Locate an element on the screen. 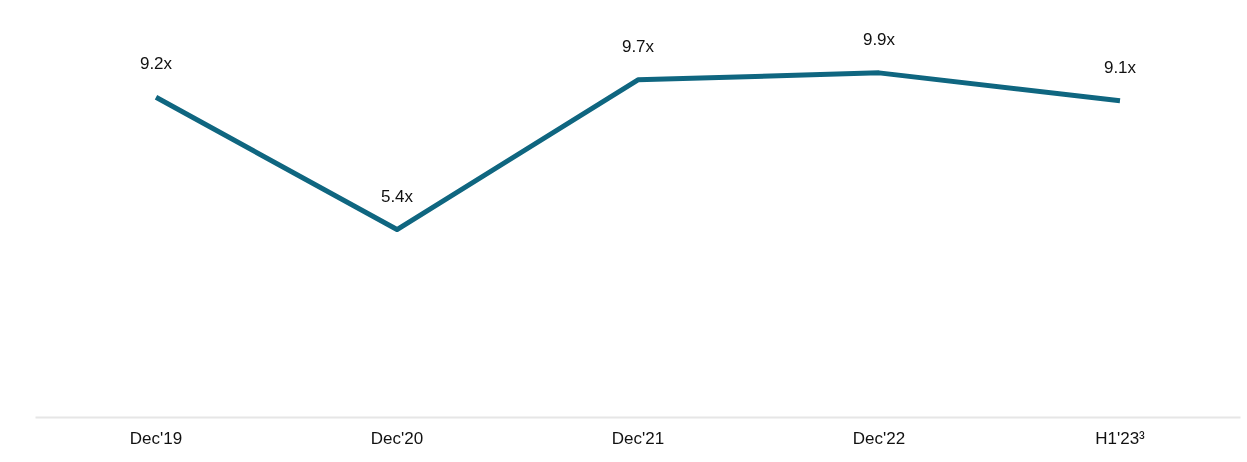 This screenshot has height=462, width=1247. data-label: 9.1x is located at coordinates (1120, 67).